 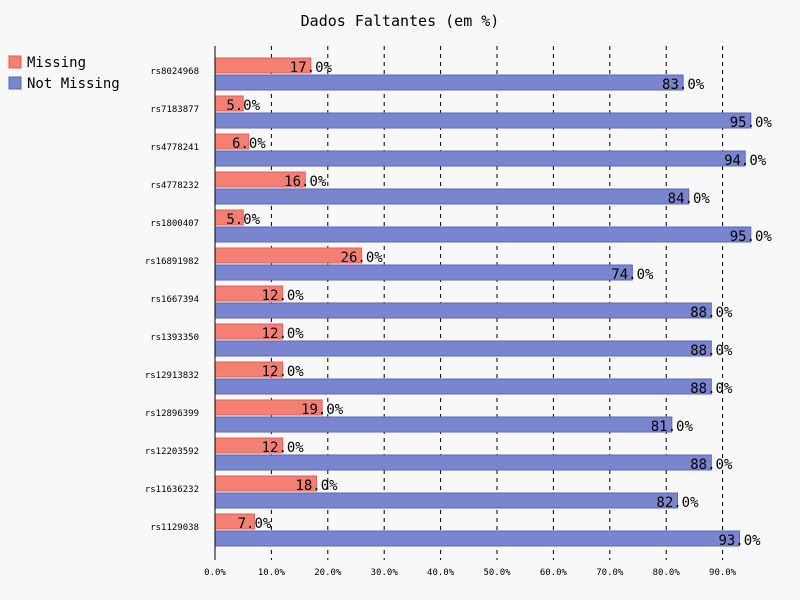 What do you see at coordinates (172, 452) in the screenshot?
I see `category-label: rs12203592` at bounding box center [172, 452].